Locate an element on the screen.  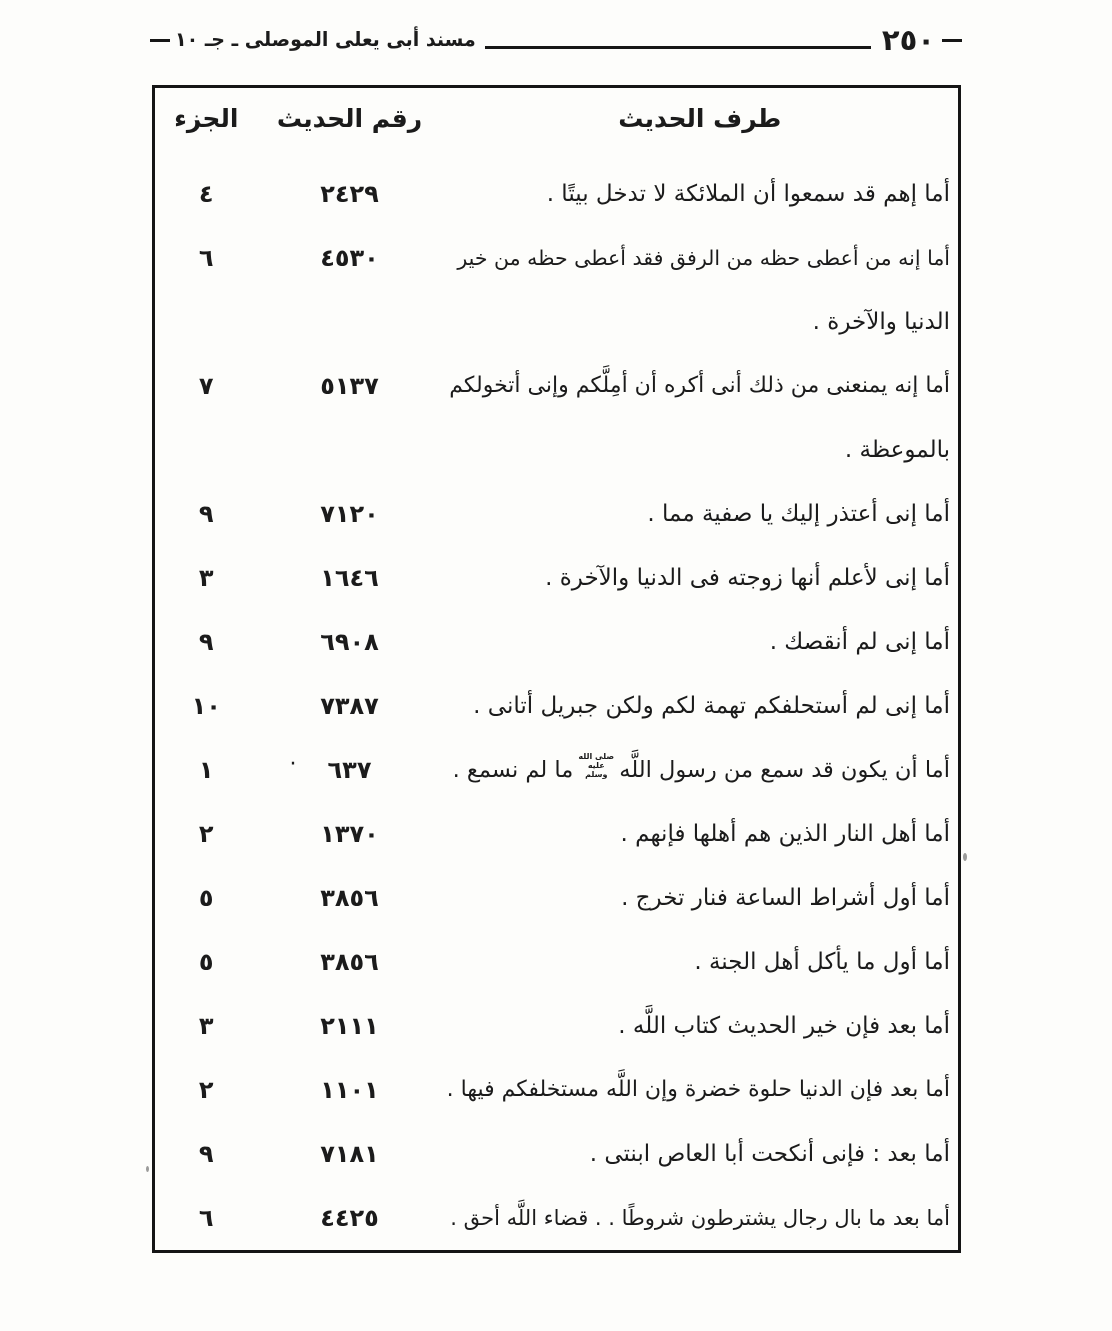
volume-cell: ٧ is located at coordinates (206, 386).